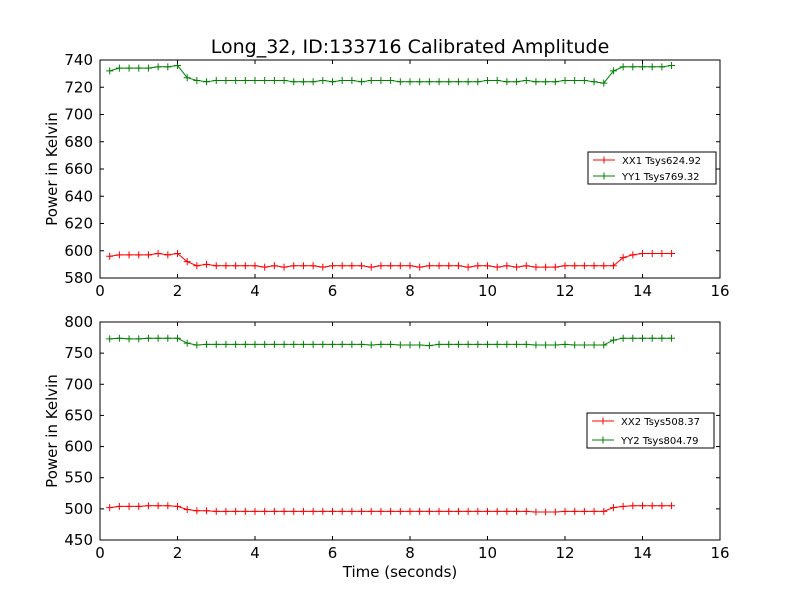 The image size is (800, 600). Describe the element at coordinates (78, 509) in the screenshot. I see `y-tick-label: 500` at that location.